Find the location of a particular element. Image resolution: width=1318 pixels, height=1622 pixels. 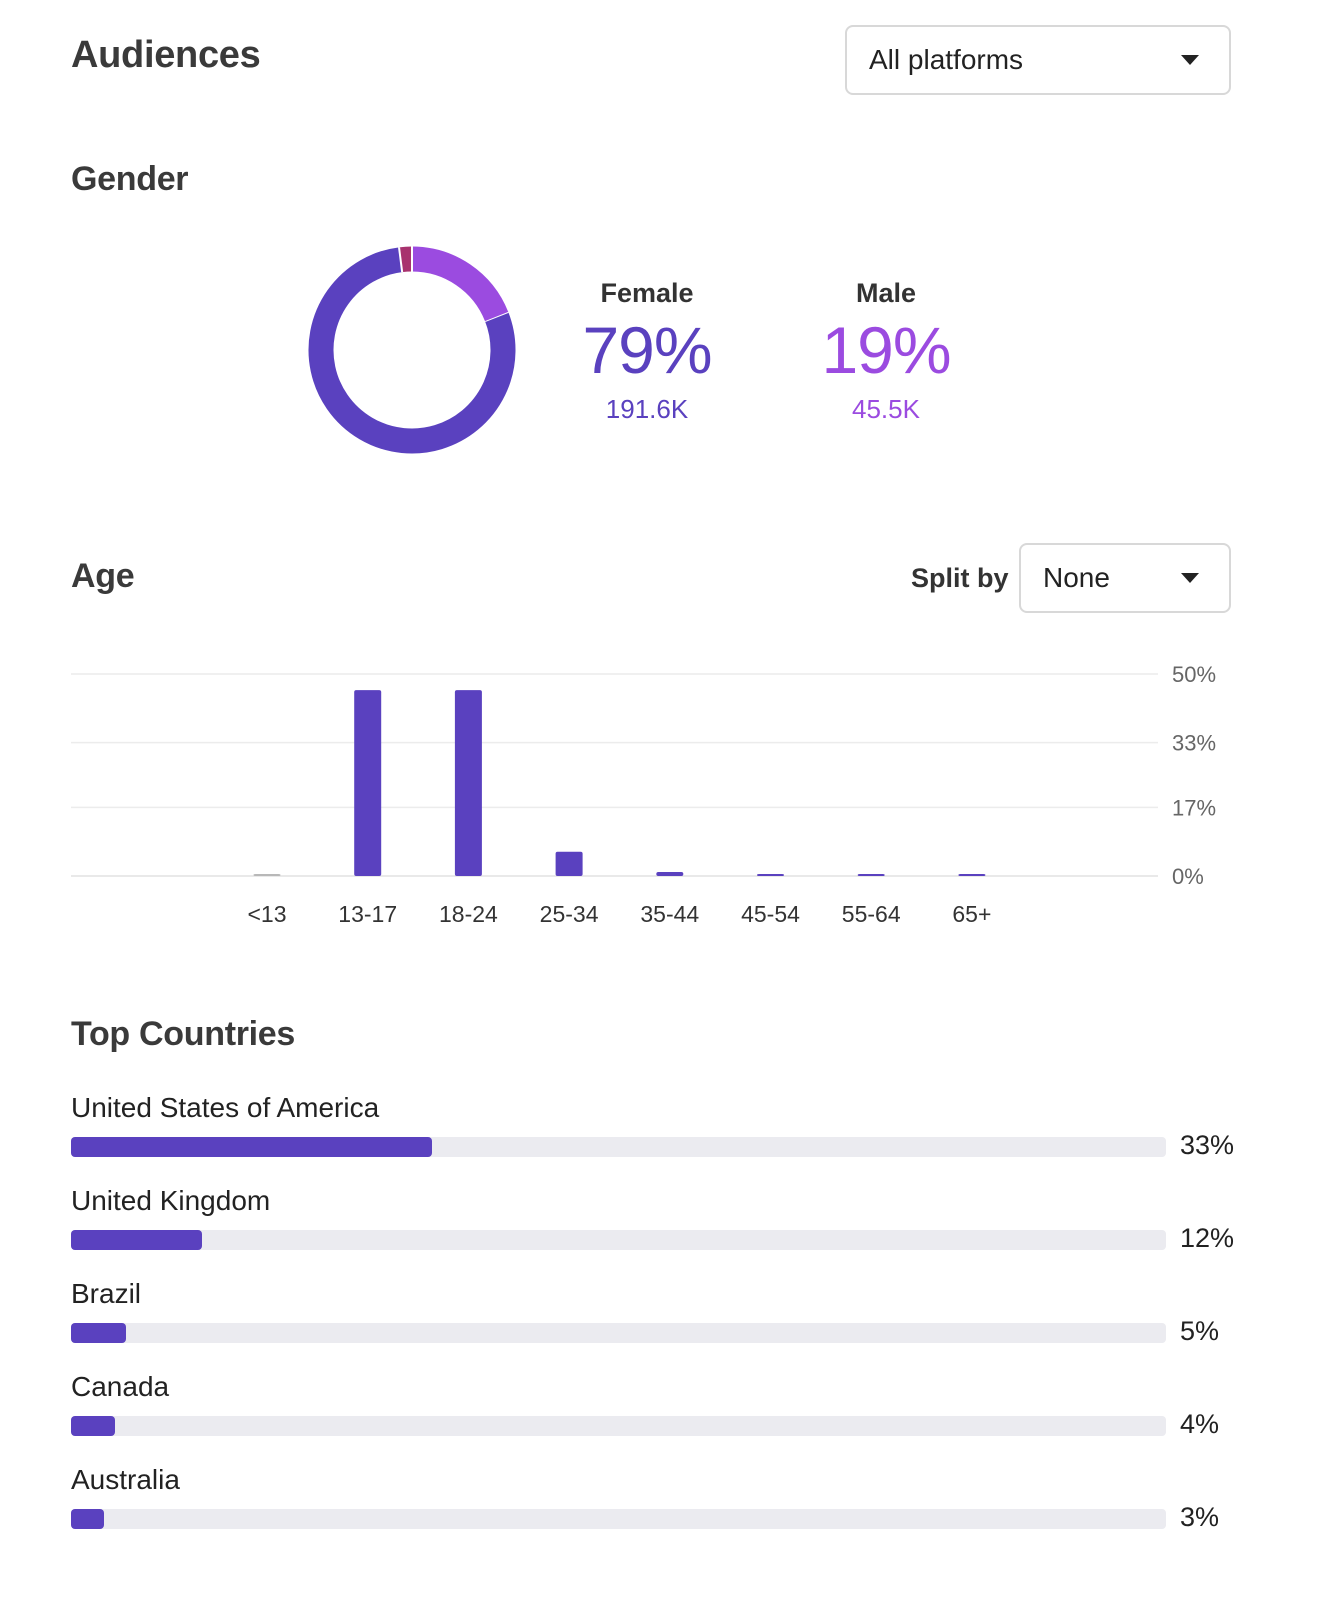

country-percent: 33% is located at coordinates (1207, 1145).